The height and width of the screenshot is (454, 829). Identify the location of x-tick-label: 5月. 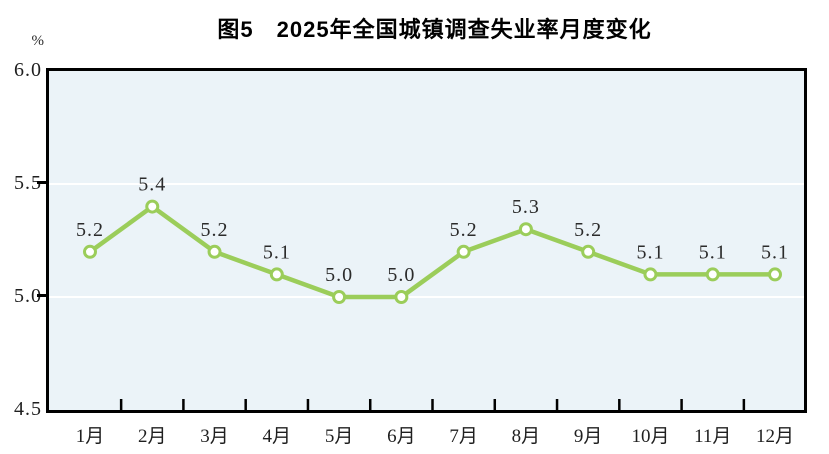
(339, 436).